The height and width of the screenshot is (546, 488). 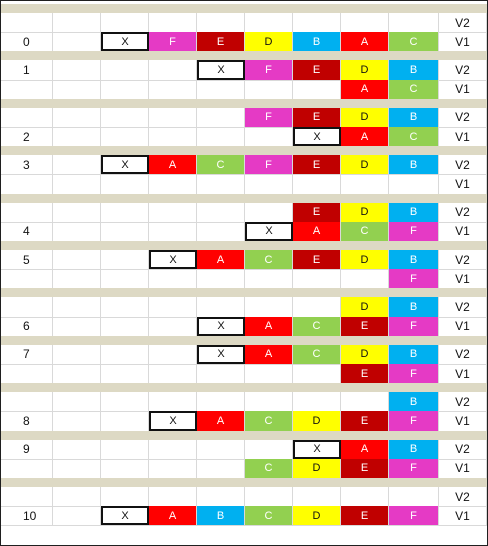 What do you see at coordinates (27, 449) in the screenshot?
I see `row-number-cell: 9` at bounding box center [27, 449].